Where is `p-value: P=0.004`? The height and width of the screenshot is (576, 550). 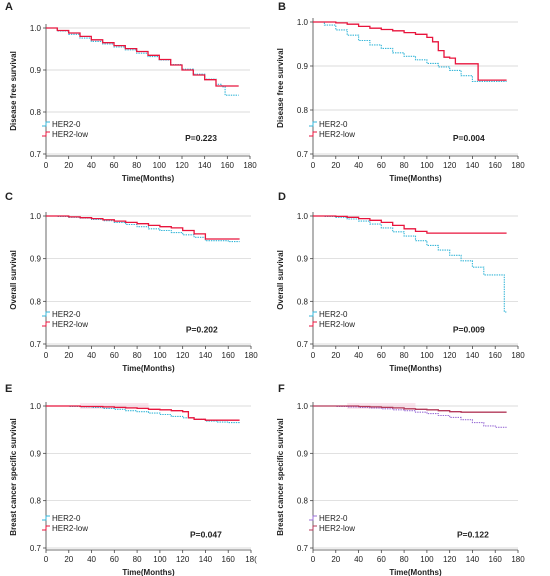
p-value: P=0.004 is located at coordinates (469, 138).